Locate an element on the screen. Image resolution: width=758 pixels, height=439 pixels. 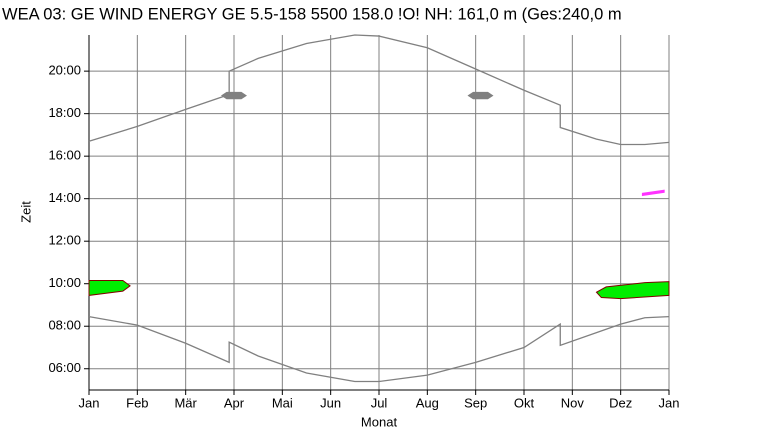
x-tick-label: Aug is located at coordinates (427, 402).